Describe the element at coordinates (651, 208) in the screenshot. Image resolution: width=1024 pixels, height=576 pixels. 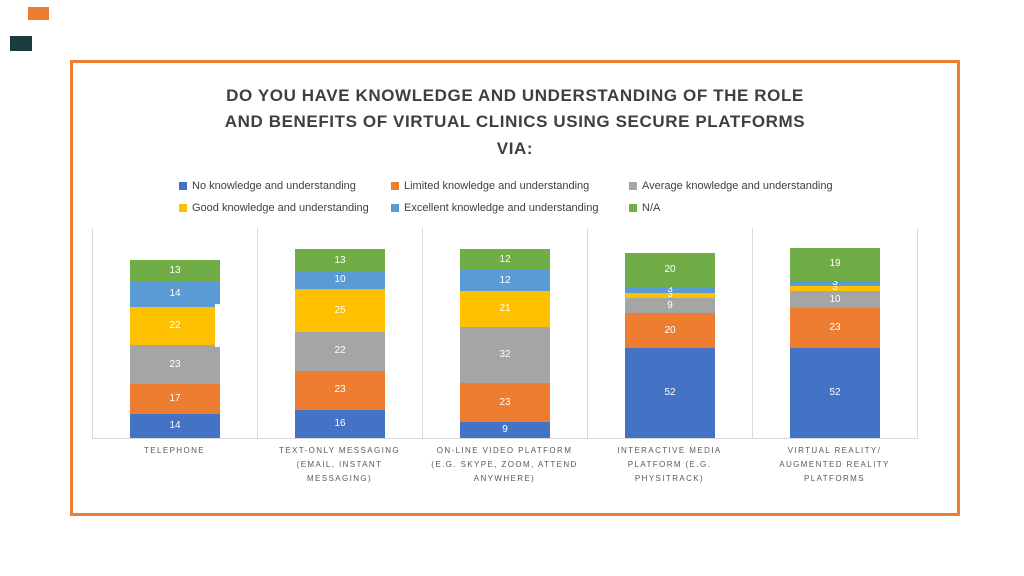
I see `legend-label: N/A` at that location.